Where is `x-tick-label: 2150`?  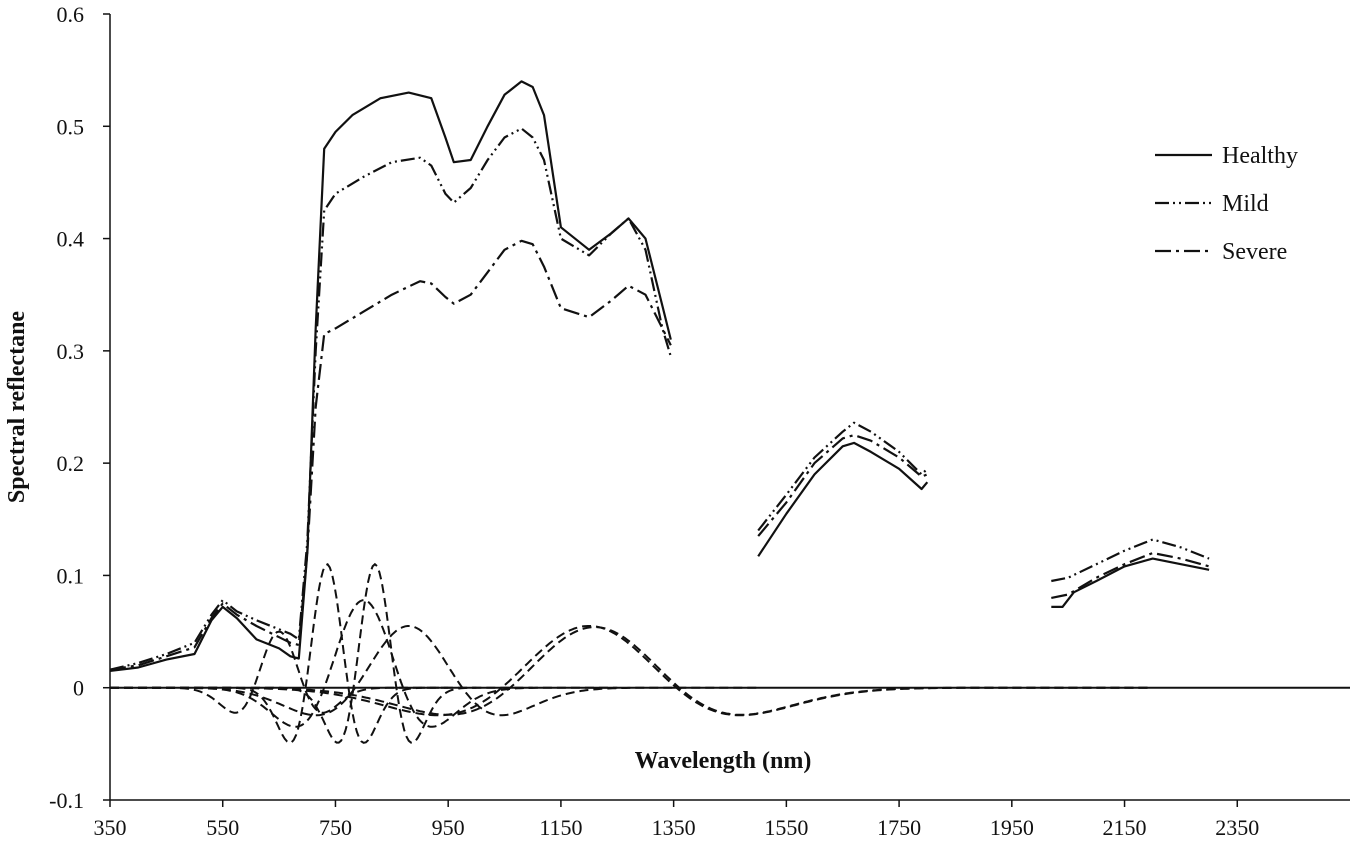 x-tick-label: 2150 is located at coordinates (1125, 827).